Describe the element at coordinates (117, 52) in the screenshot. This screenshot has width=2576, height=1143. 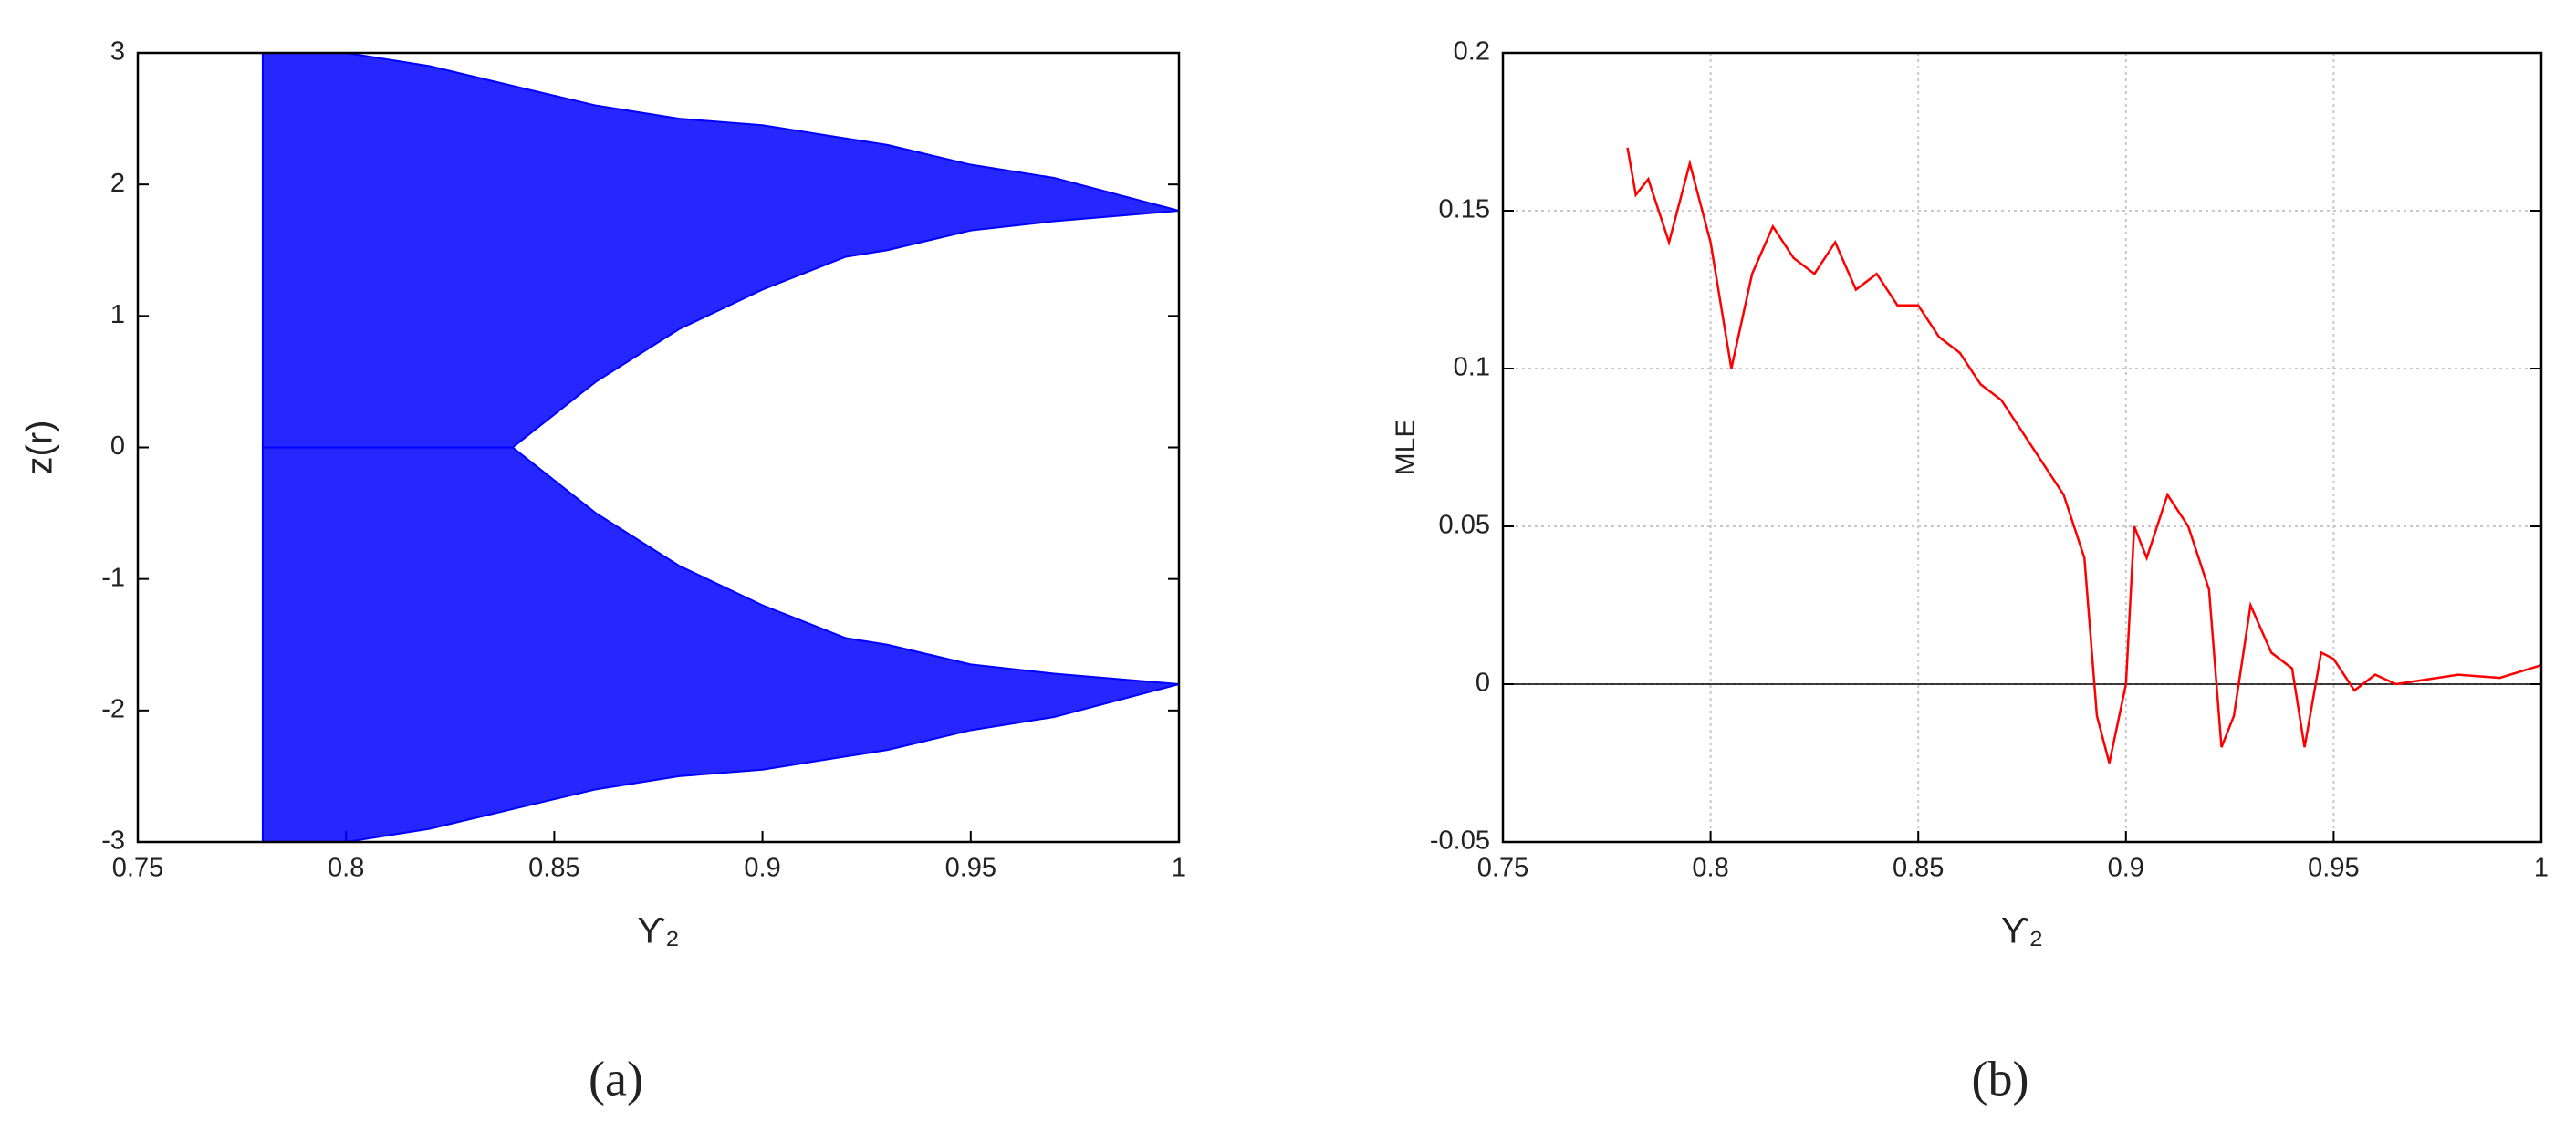
I see `y-tick-label: 3` at that location.